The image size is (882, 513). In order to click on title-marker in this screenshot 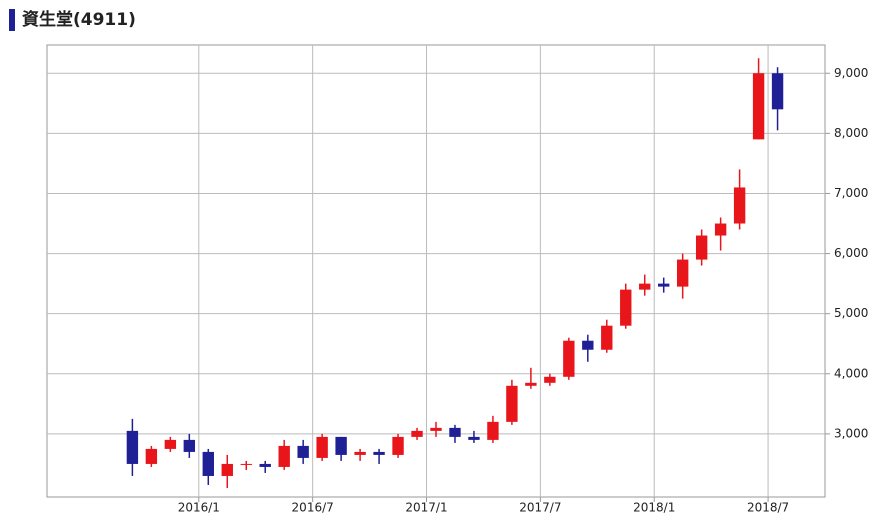, I will do `click(12, 20)`.